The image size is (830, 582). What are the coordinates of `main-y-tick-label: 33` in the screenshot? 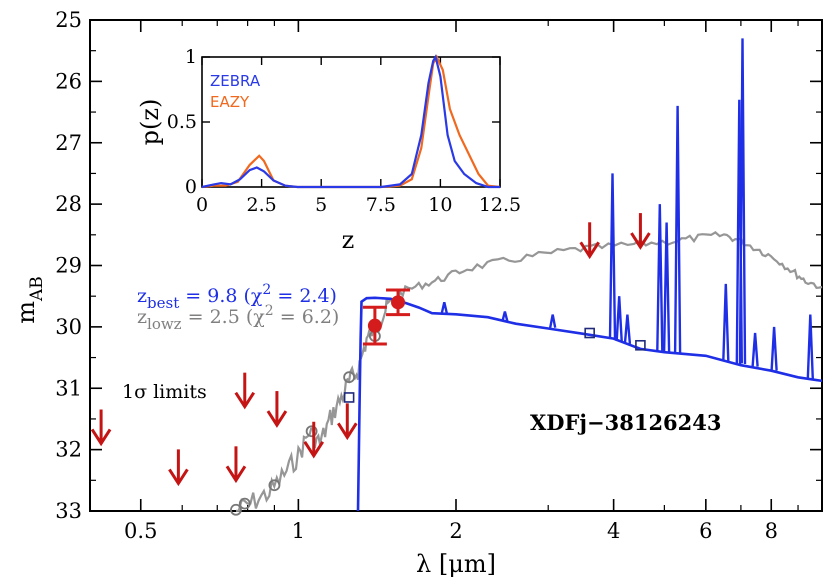 It's located at (68, 511).